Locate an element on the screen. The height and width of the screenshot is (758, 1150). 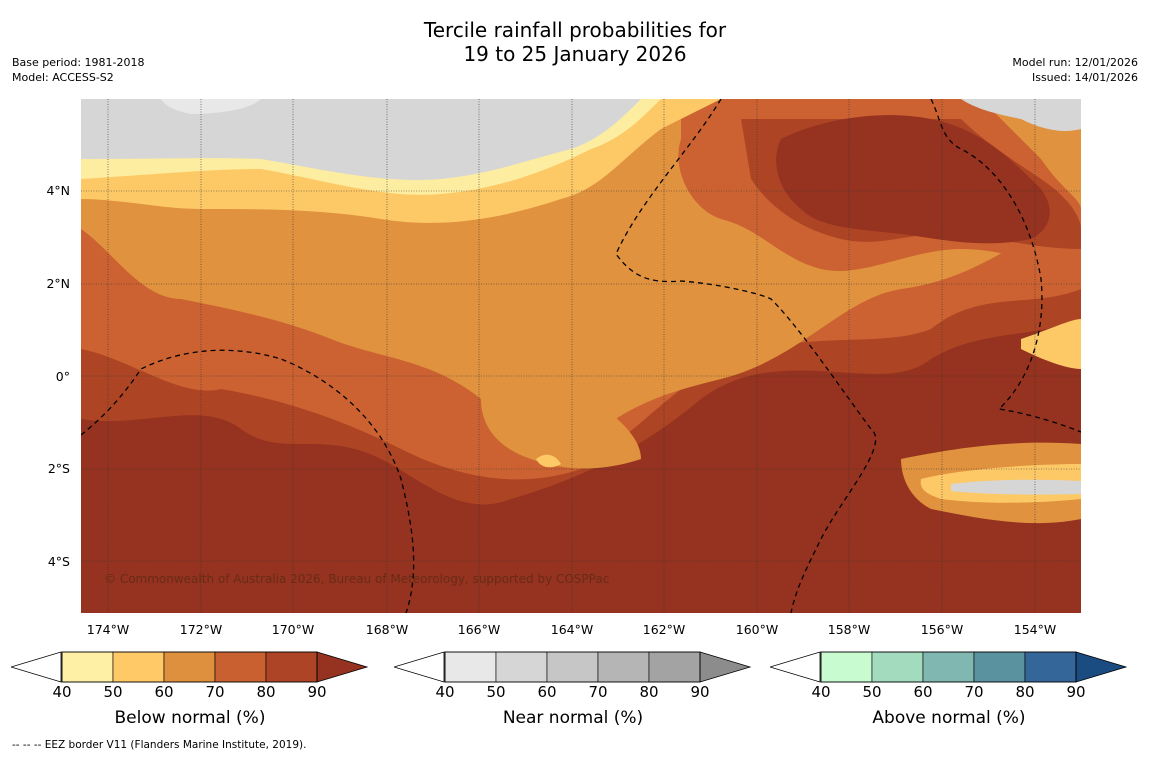
cb-above-tick-80: 80 is located at coordinates (1025, 692).